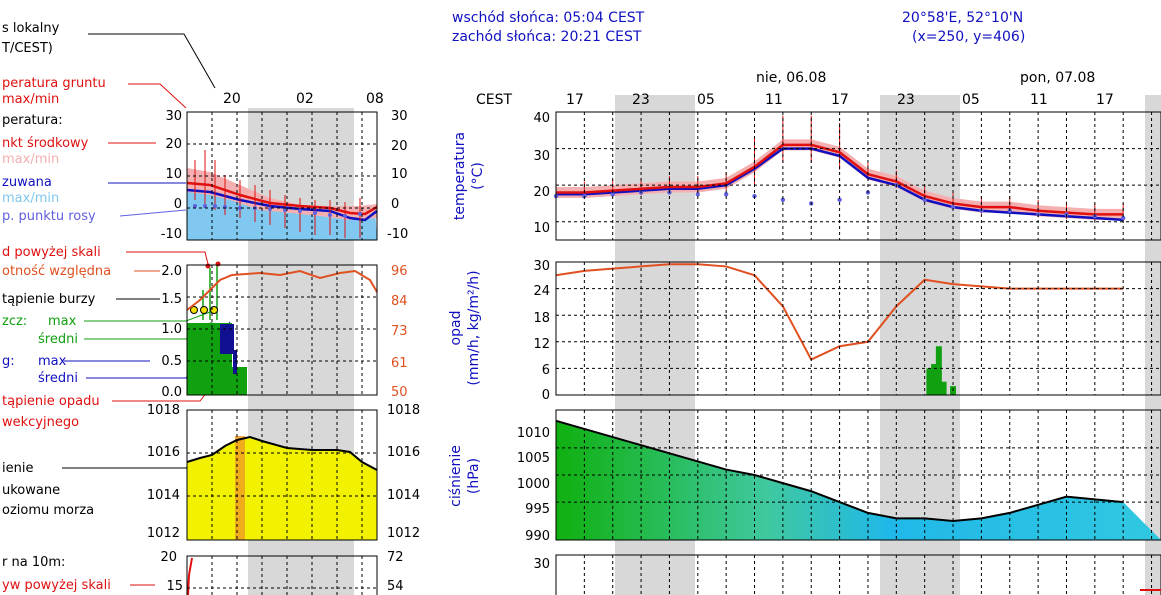 This screenshot has width=1161, height=595. I want to click on left-wind-tick-r: 72, so click(395, 557).